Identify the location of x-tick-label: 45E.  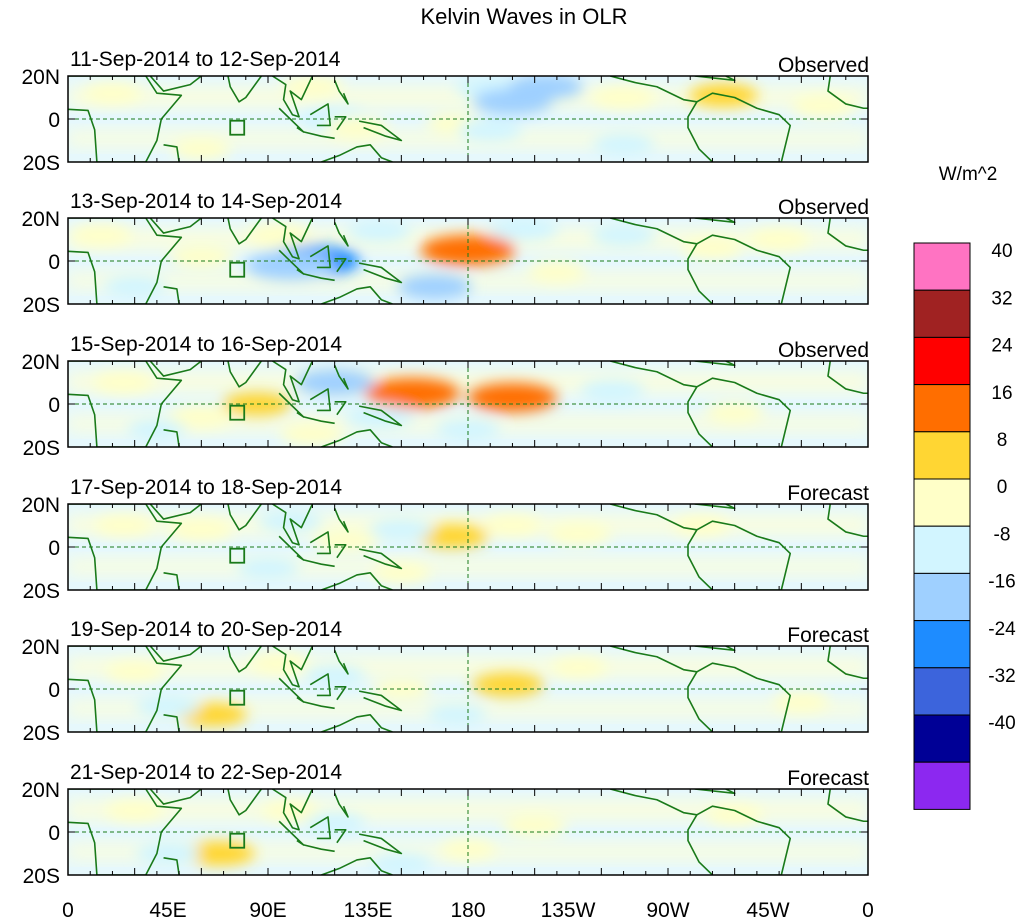
(167, 910).